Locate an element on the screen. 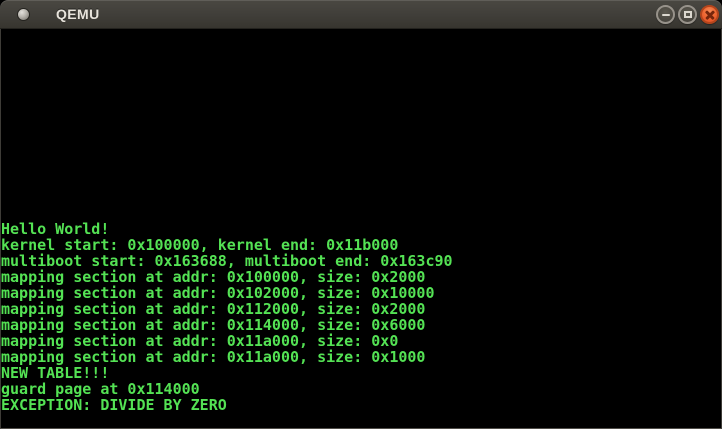 This screenshot has width=722, height=429. console-line: guard page at 0x114000 is located at coordinates (100, 389).